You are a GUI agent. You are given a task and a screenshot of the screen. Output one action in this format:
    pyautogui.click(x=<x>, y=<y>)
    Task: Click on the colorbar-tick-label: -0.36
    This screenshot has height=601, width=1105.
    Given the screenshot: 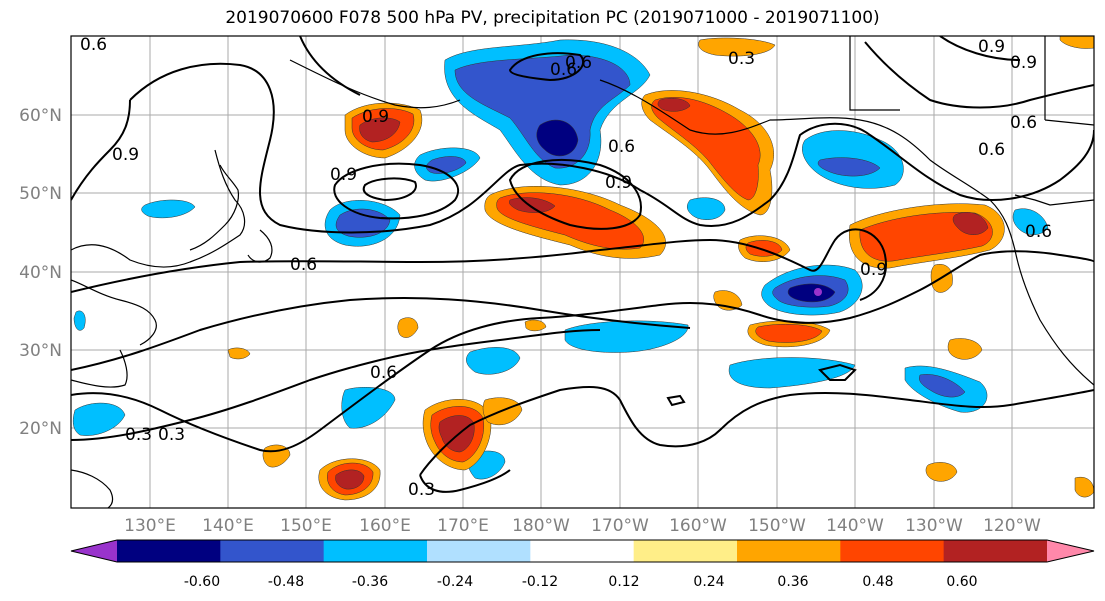 What is the action you would take?
    pyautogui.click(x=370, y=582)
    